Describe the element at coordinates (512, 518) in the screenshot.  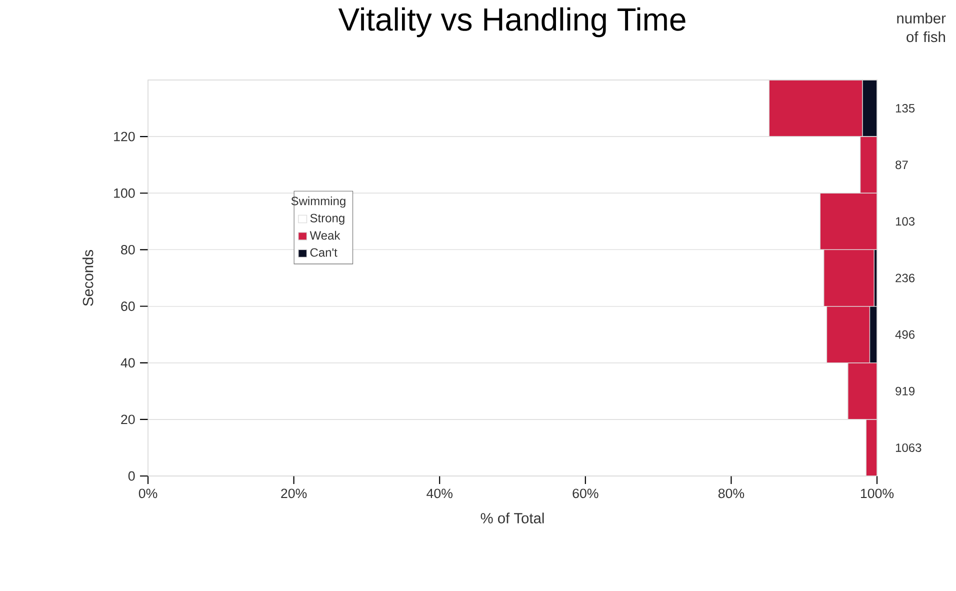
I see `x-axis-title: % of Total` at that location.